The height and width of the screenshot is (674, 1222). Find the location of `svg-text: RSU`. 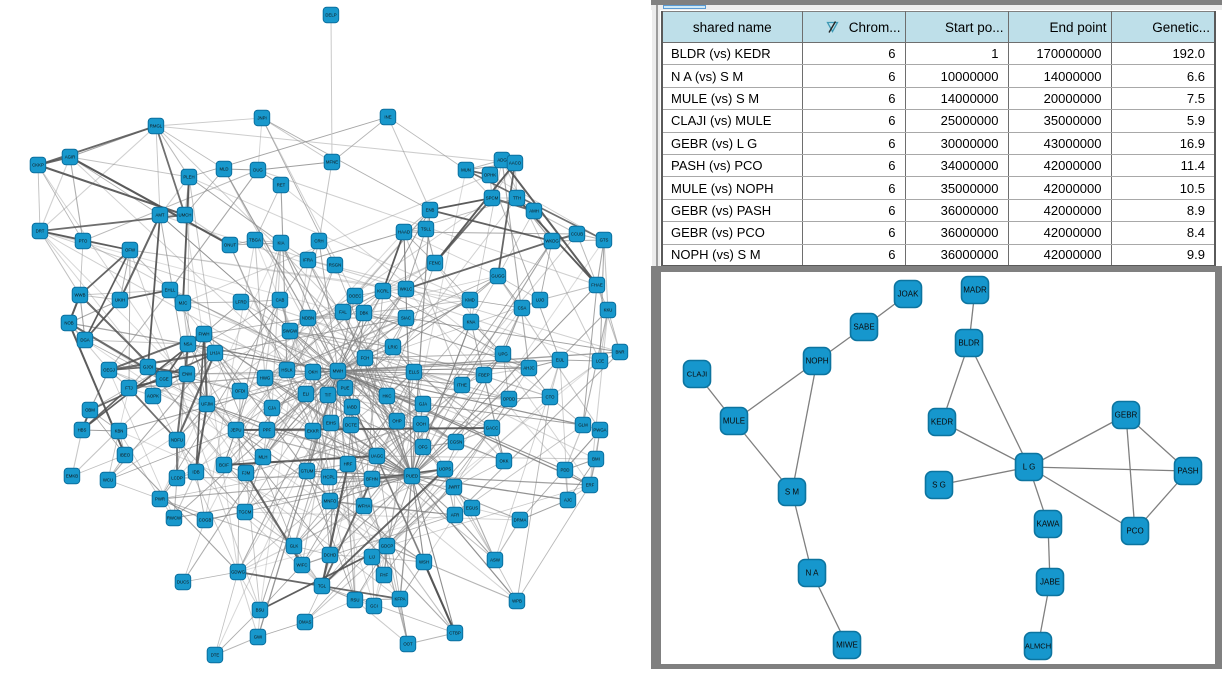

svg-text: RSU is located at coordinates (354, 600).